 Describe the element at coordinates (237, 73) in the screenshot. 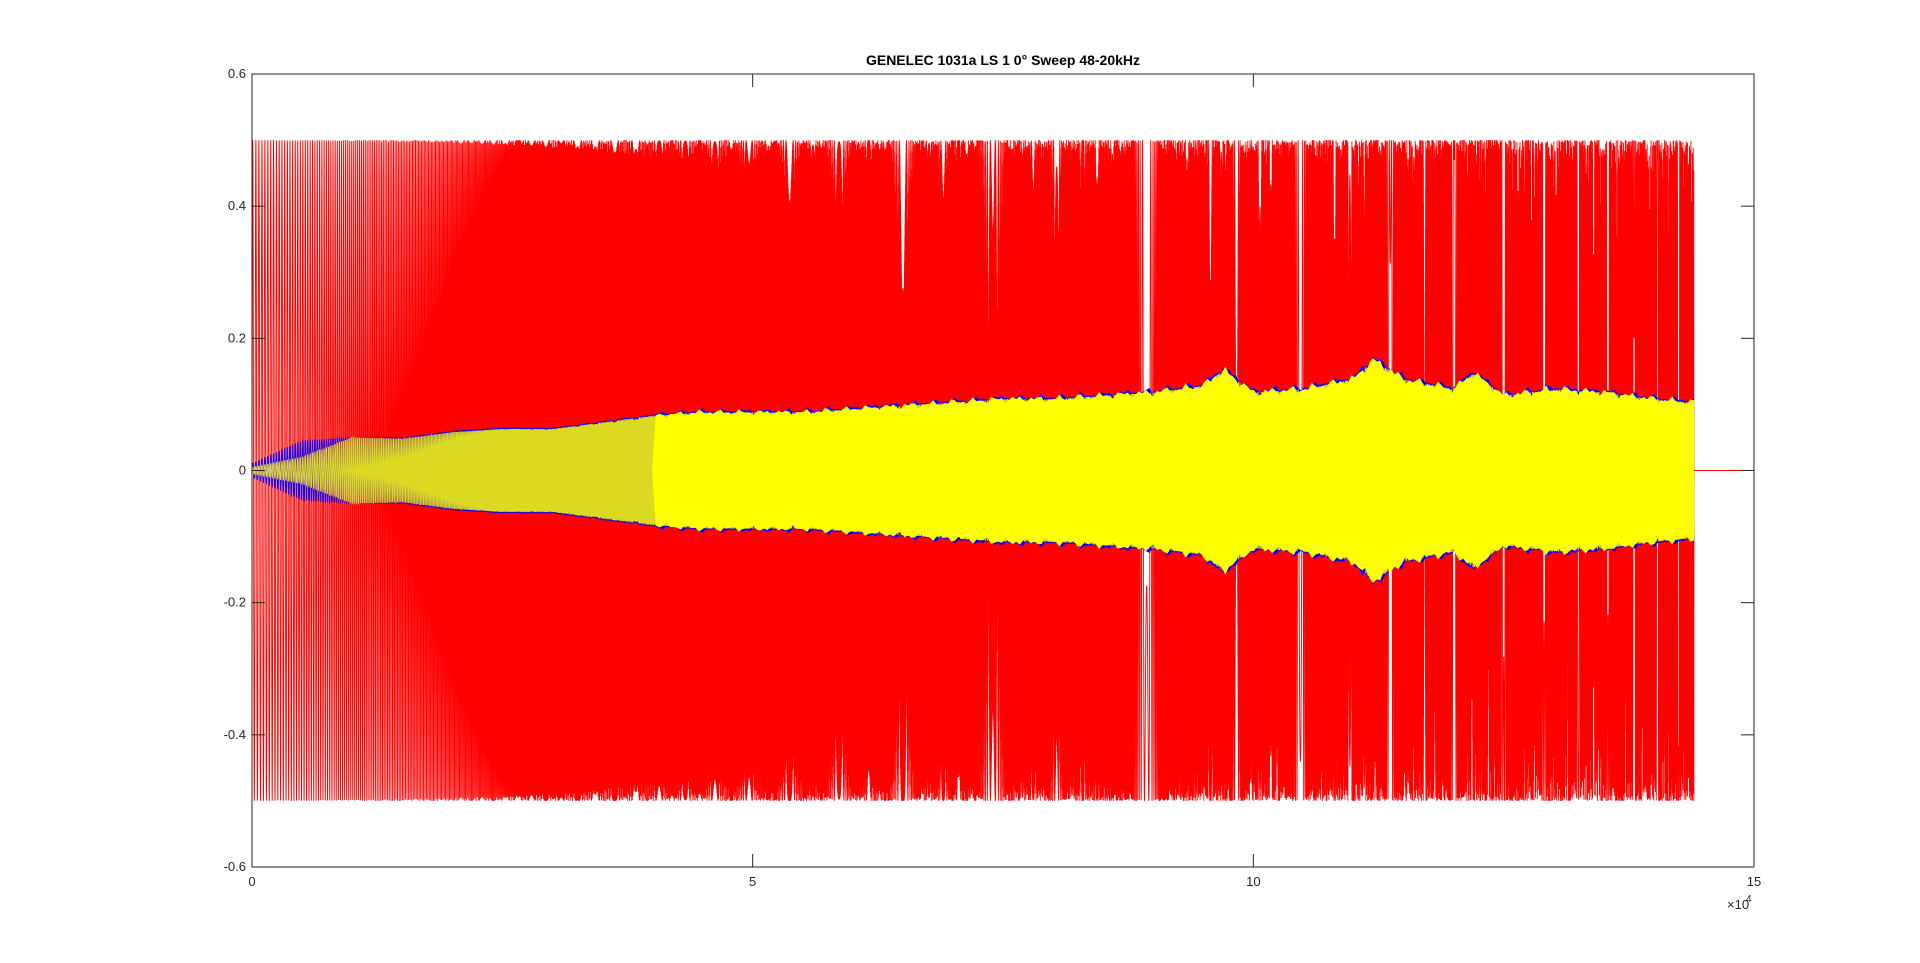

I see `y-tick-label: 0.6` at that location.